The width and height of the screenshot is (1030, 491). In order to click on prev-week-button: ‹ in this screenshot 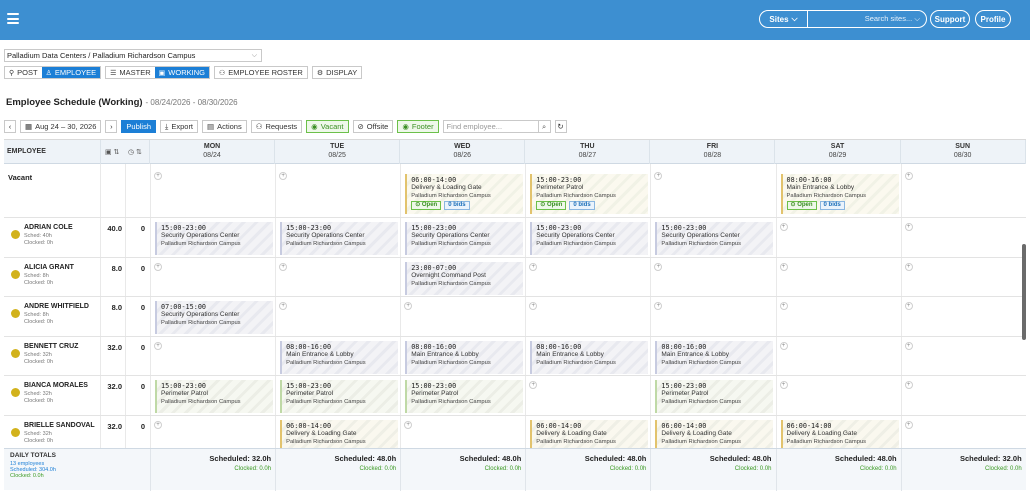, I will do `click(10, 126)`.